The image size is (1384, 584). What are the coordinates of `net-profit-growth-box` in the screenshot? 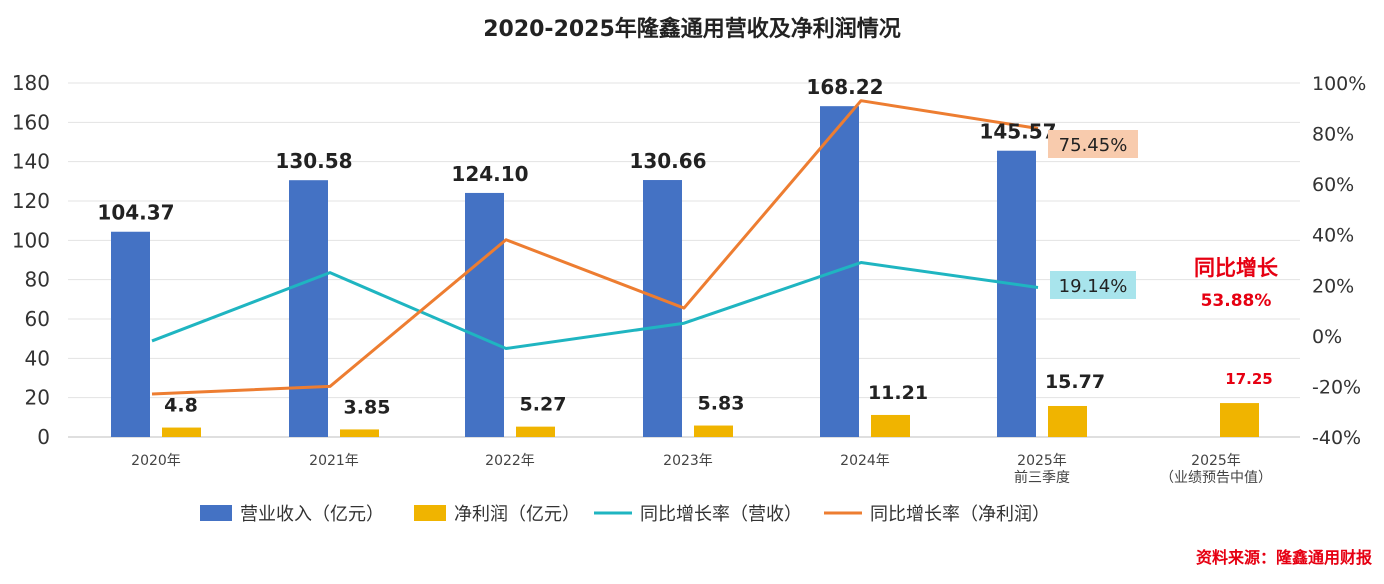 It's located at (1093, 144).